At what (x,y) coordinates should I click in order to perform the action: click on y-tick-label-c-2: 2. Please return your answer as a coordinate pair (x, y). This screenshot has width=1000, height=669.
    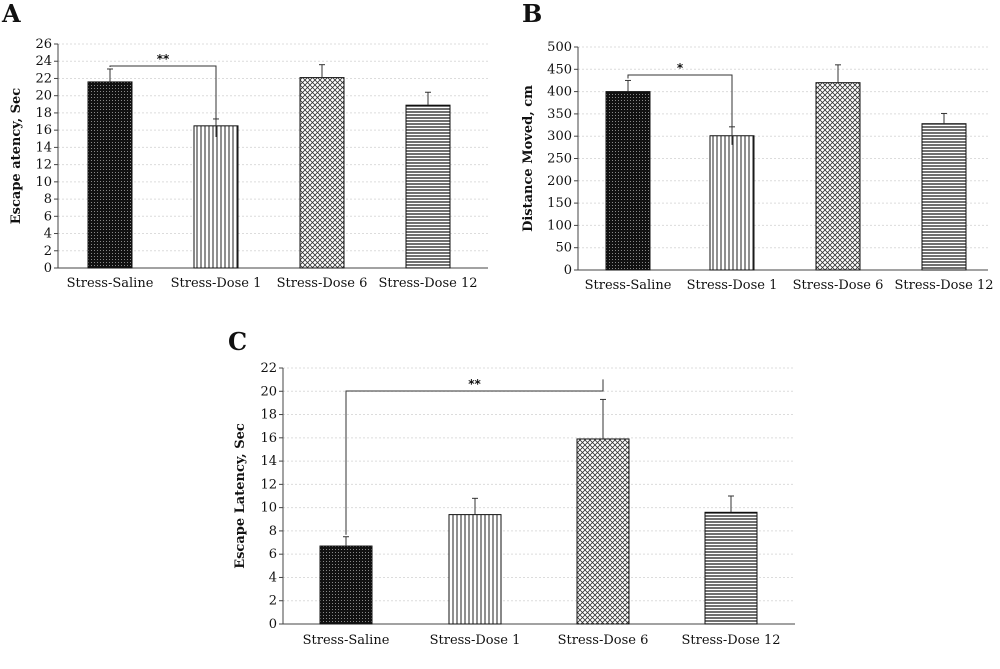
    Looking at the image, I should click on (273, 601).